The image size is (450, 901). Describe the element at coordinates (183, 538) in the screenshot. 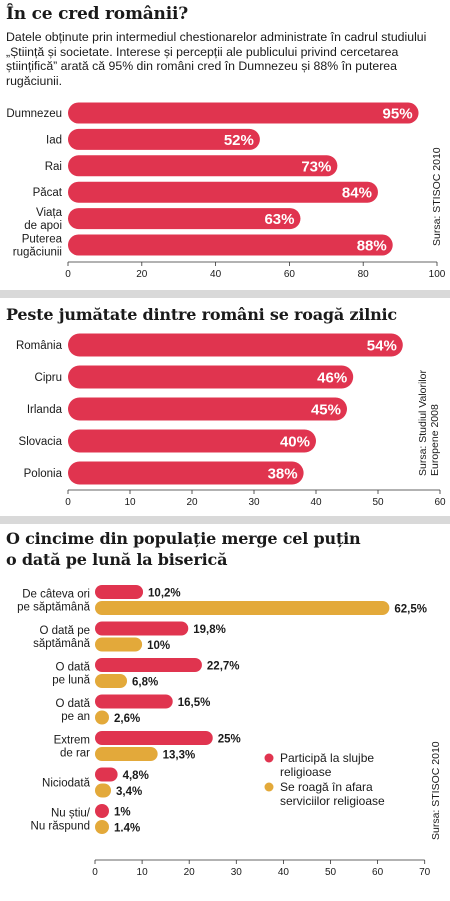

I see `chart3-title-line-1: O cincime din populație merge cel puțin` at that location.